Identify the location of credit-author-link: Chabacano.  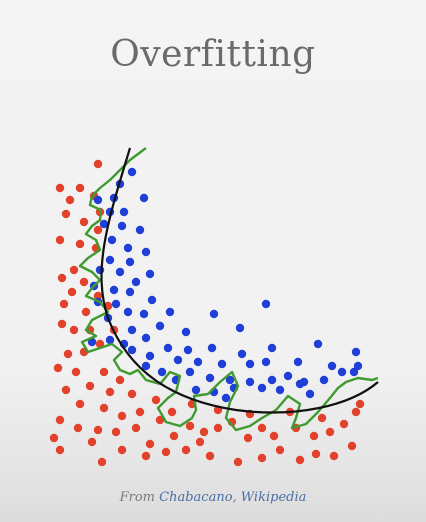
(196, 497).